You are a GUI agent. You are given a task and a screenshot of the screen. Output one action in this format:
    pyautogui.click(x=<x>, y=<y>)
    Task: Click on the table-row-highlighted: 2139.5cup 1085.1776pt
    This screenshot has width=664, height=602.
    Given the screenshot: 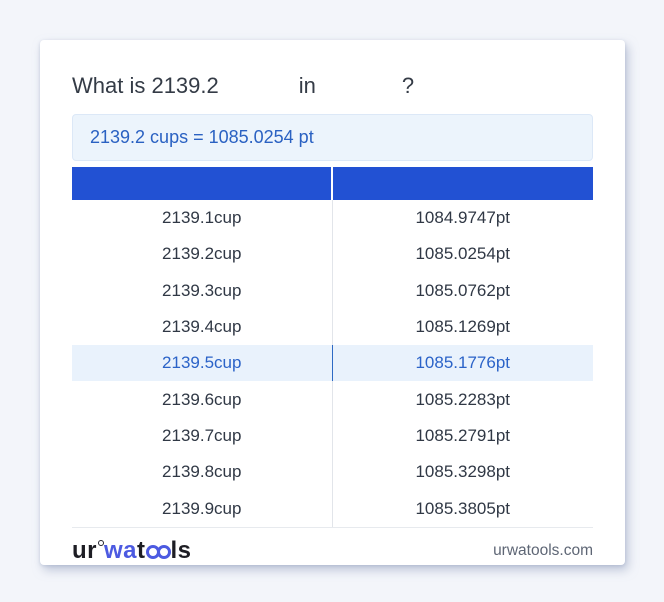 What is the action you would take?
    pyautogui.click(x=332, y=363)
    